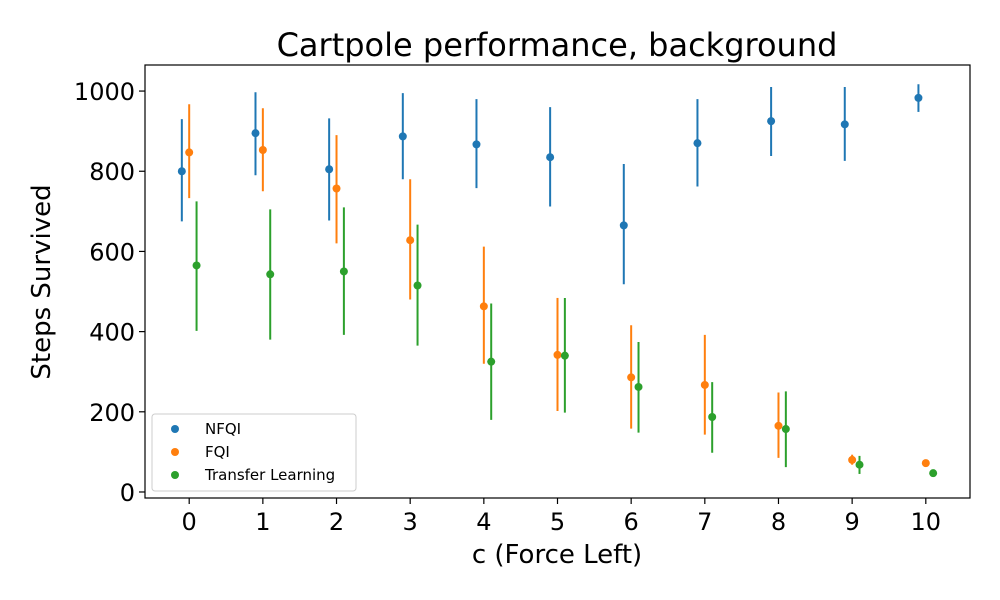 This screenshot has width=1000, height=600. I want to click on x-tick-label: 1, so click(262, 522).